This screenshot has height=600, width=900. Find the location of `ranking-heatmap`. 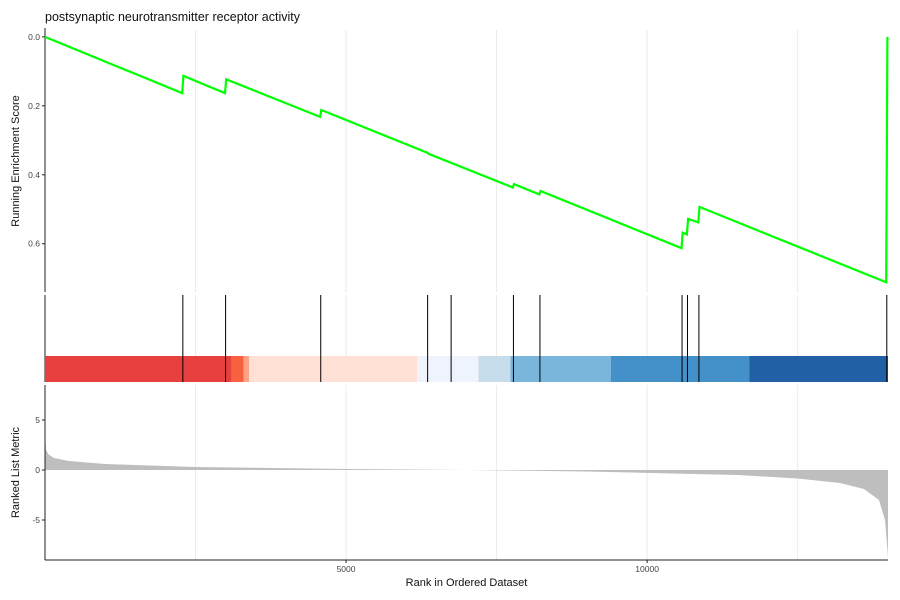

ranking-heatmap is located at coordinates (466, 369).